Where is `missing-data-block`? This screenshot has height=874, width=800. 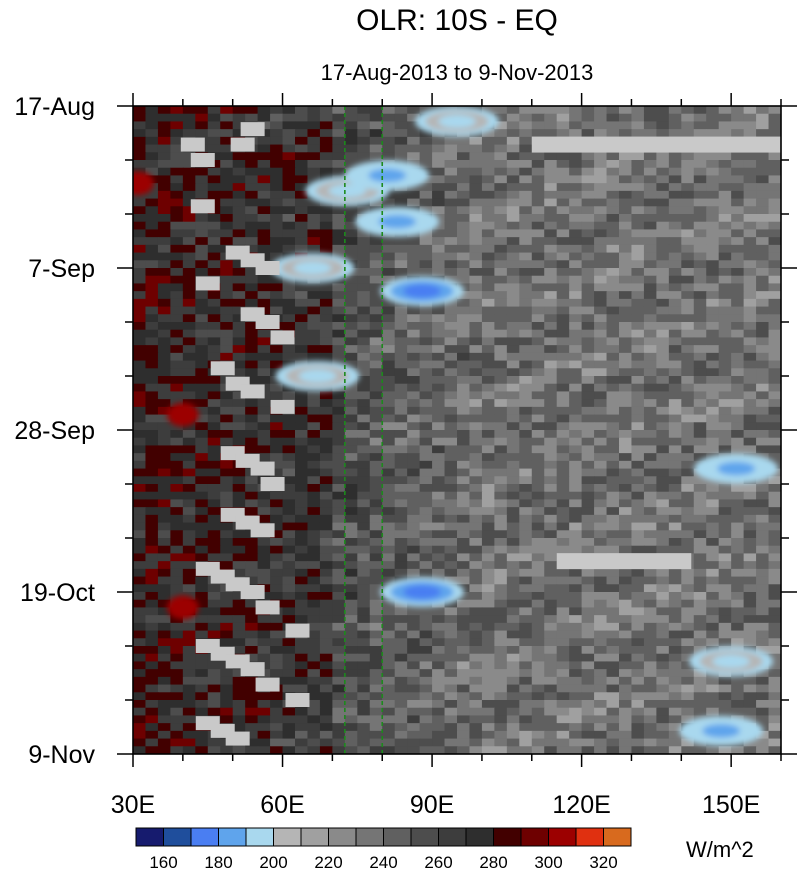
missing-data-block is located at coordinates (222, 368).